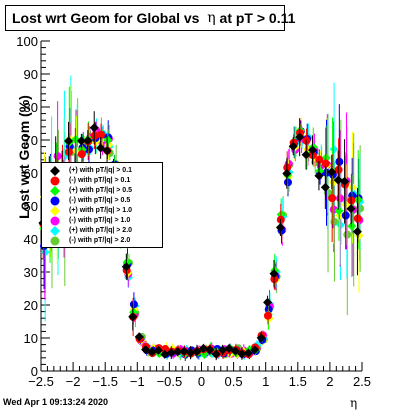 This screenshot has width=400, height=412. I want to click on legend-label: (-) with pT/|q| > 0.1, so click(100, 180).